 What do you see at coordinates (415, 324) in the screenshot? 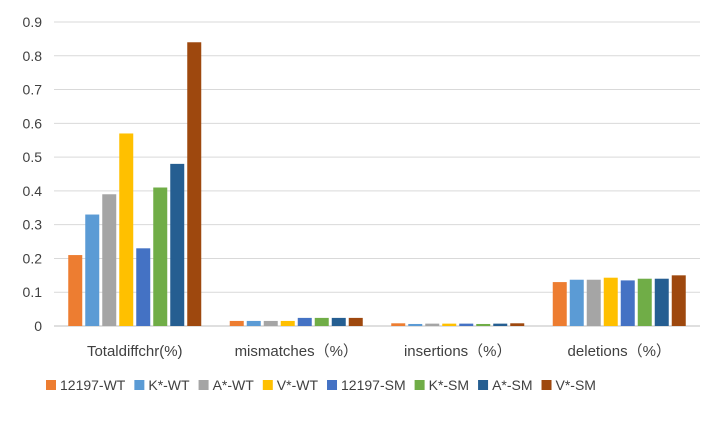
I see `bar-K*-WT-2` at bounding box center [415, 324].